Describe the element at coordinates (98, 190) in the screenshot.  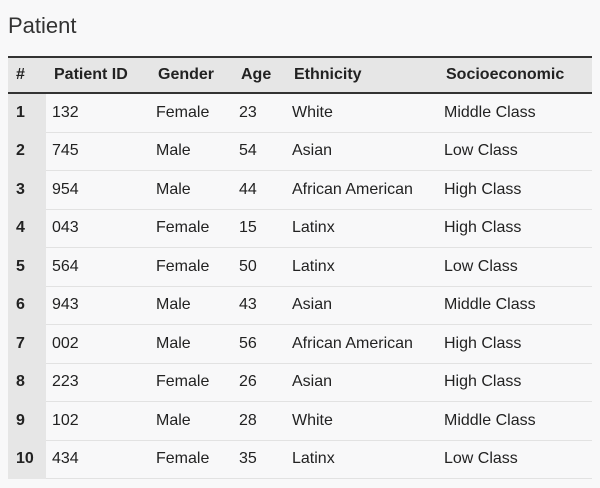
I see `patient-id-cell: 954` at that location.